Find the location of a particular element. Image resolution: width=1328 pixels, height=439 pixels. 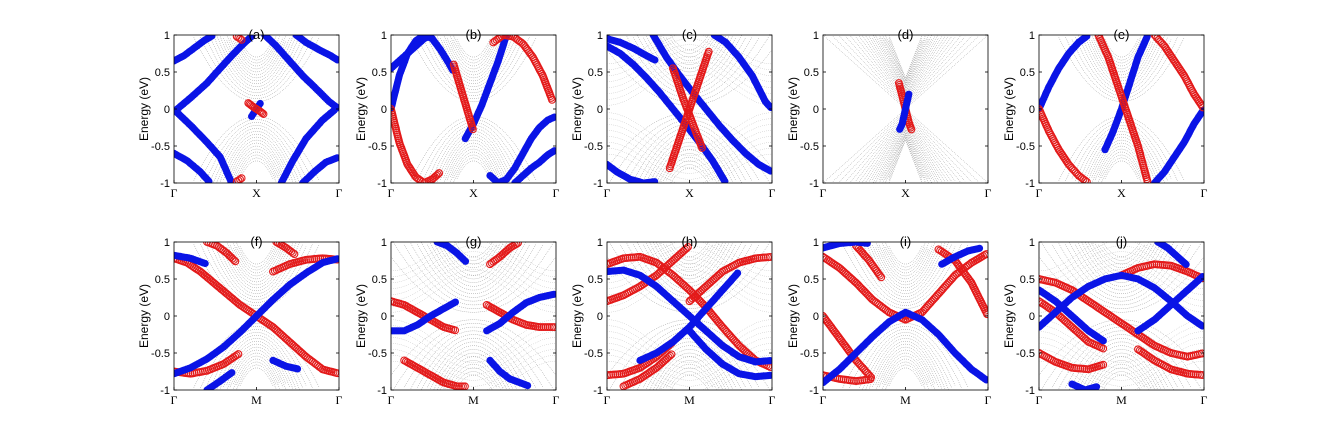

panel-title: (h) is located at coordinates (690, 241).